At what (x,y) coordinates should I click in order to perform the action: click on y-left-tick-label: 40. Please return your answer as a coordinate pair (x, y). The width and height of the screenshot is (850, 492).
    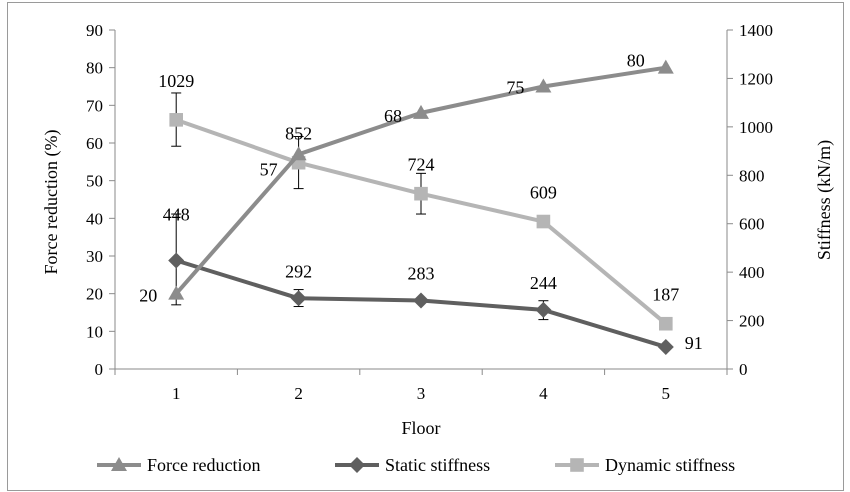
    Looking at the image, I should click on (94, 218).